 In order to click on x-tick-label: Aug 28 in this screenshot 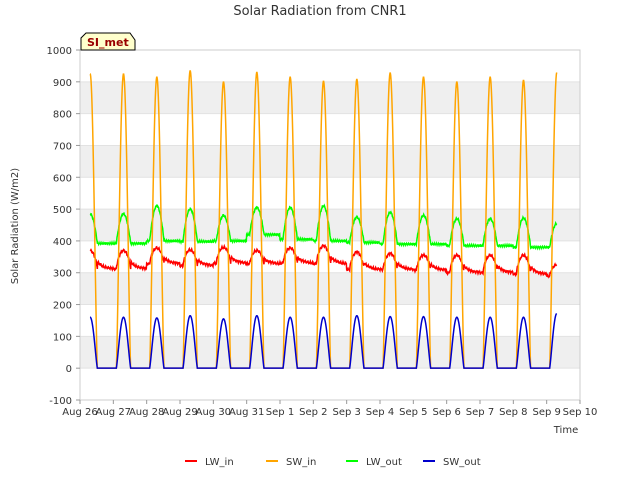, I will do `click(146, 412)`.